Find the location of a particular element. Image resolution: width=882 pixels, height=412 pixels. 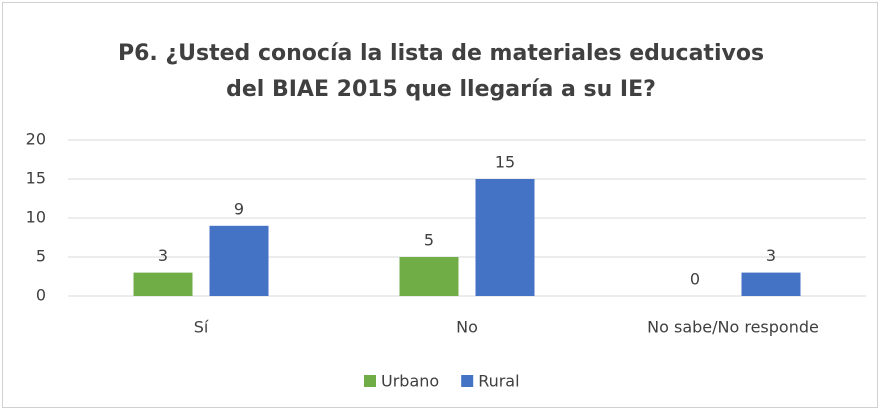

data-label: 9 is located at coordinates (239, 208).